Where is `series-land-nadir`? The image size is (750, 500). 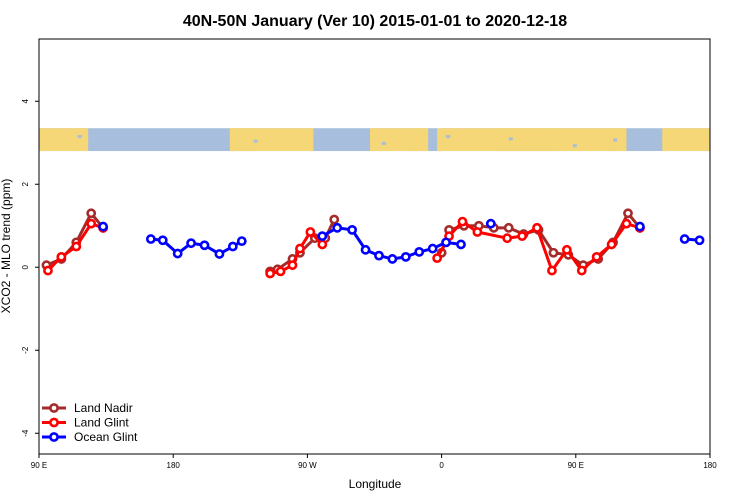
series-land-nadir is located at coordinates (343, 242).